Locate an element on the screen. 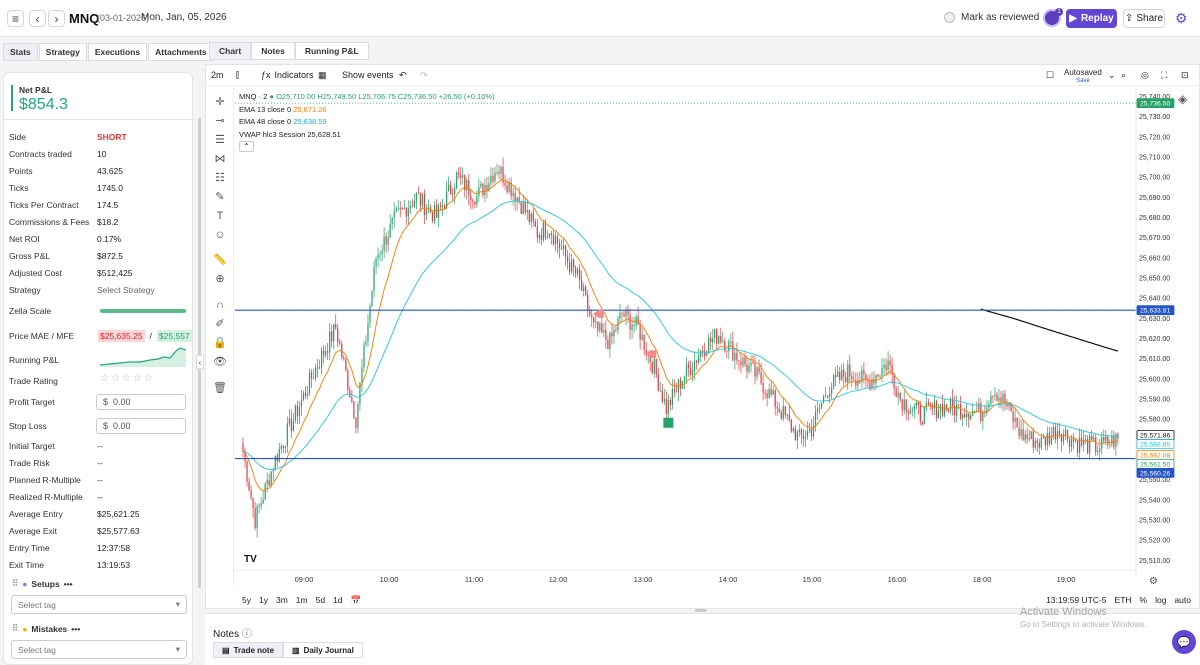  screenshot-icon: ⊡ is located at coordinates (1185, 75).